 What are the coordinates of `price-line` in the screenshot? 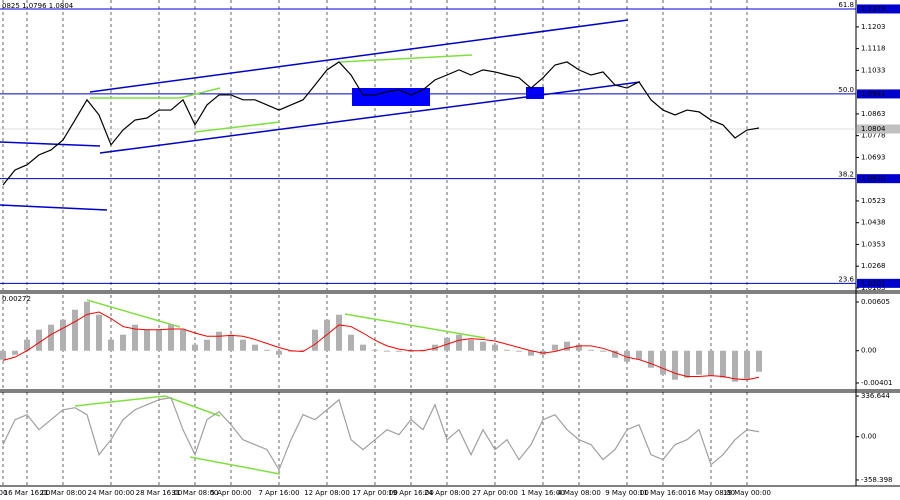 It's located at (381, 434).